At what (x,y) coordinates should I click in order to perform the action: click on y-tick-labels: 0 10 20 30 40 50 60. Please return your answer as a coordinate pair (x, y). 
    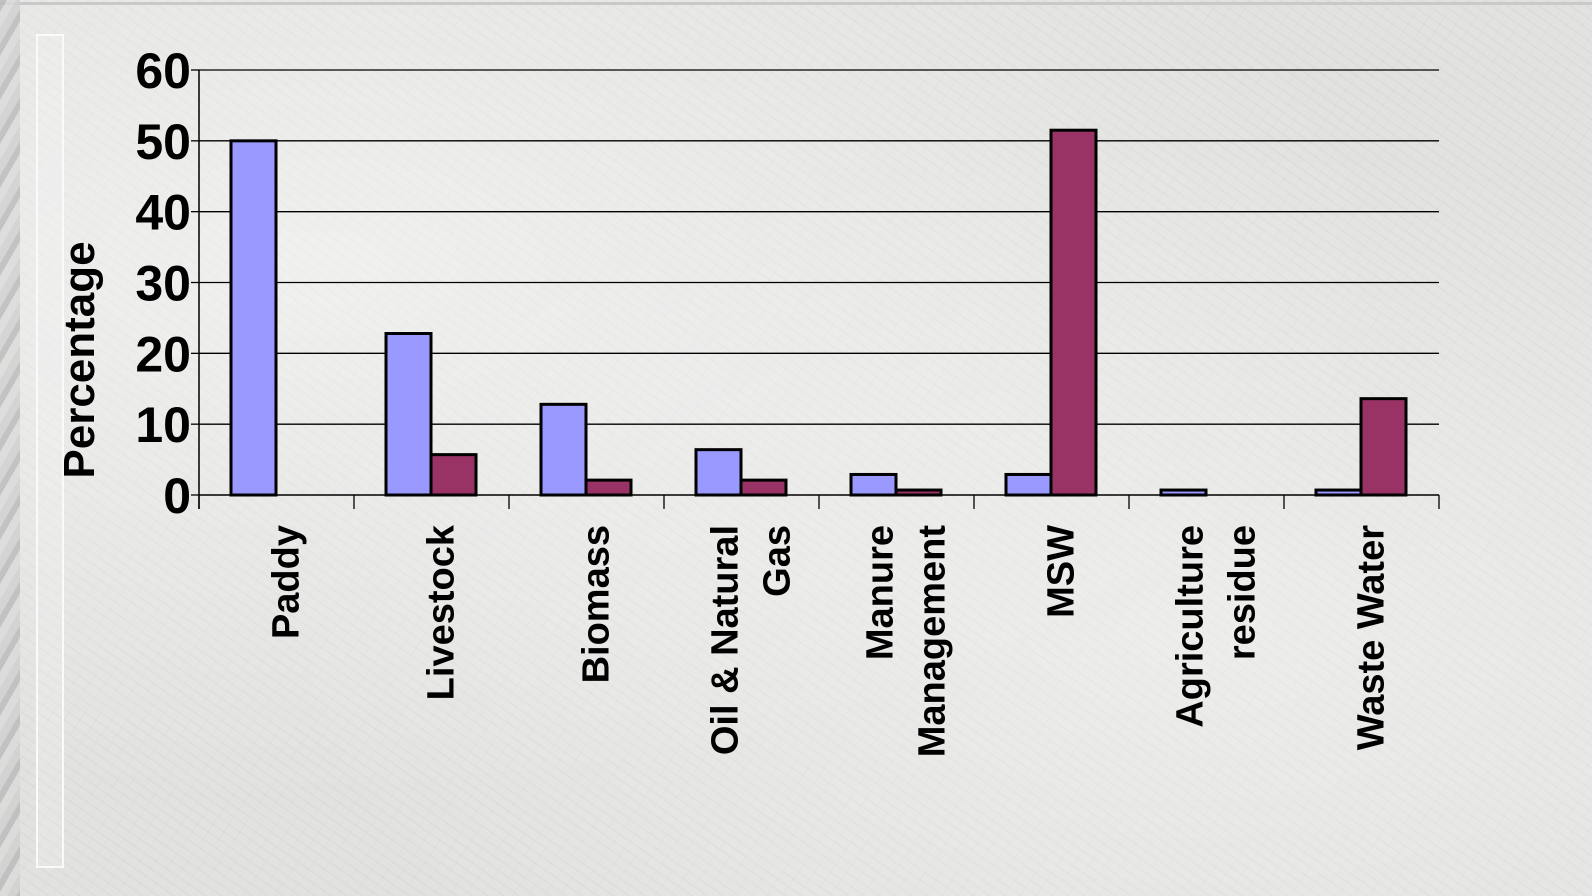
    Looking at the image, I should click on (163, 283).